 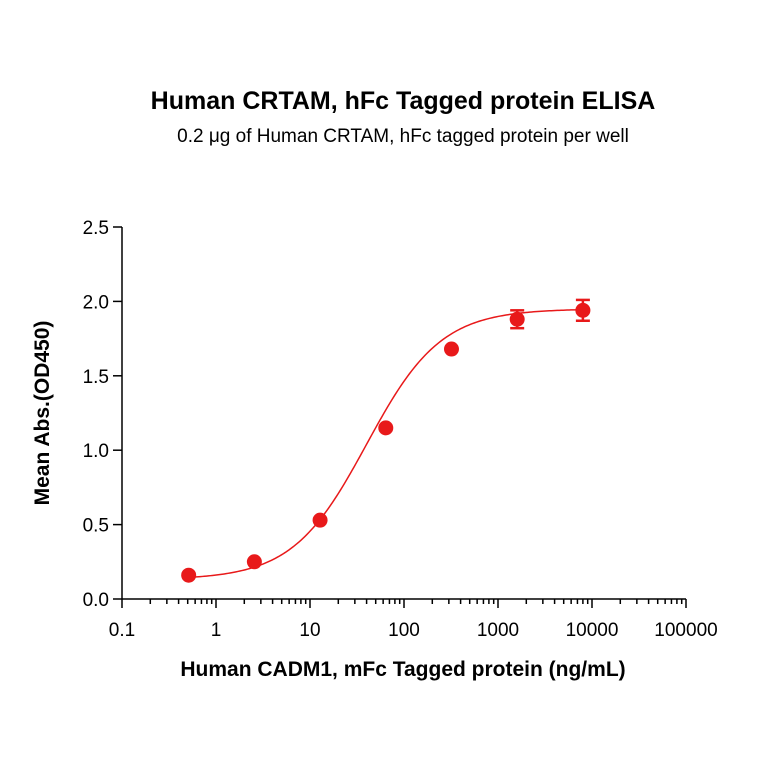 What do you see at coordinates (96, 228) in the screenshot?
I see `y-tick-label: 2.5` at bounding box center [96, 228].